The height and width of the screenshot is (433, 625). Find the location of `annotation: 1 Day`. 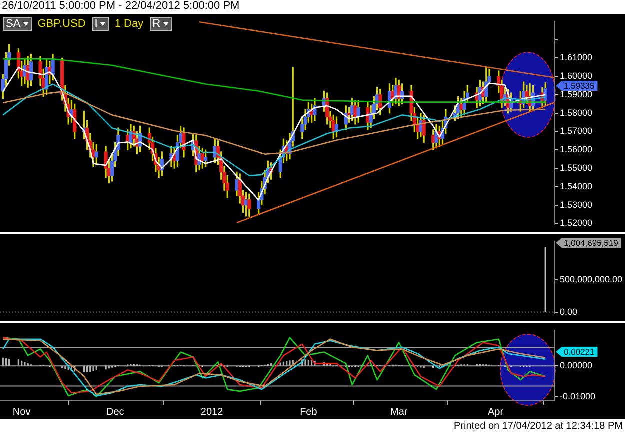

annotation: 1 Day is located at coordinates (129, 24).